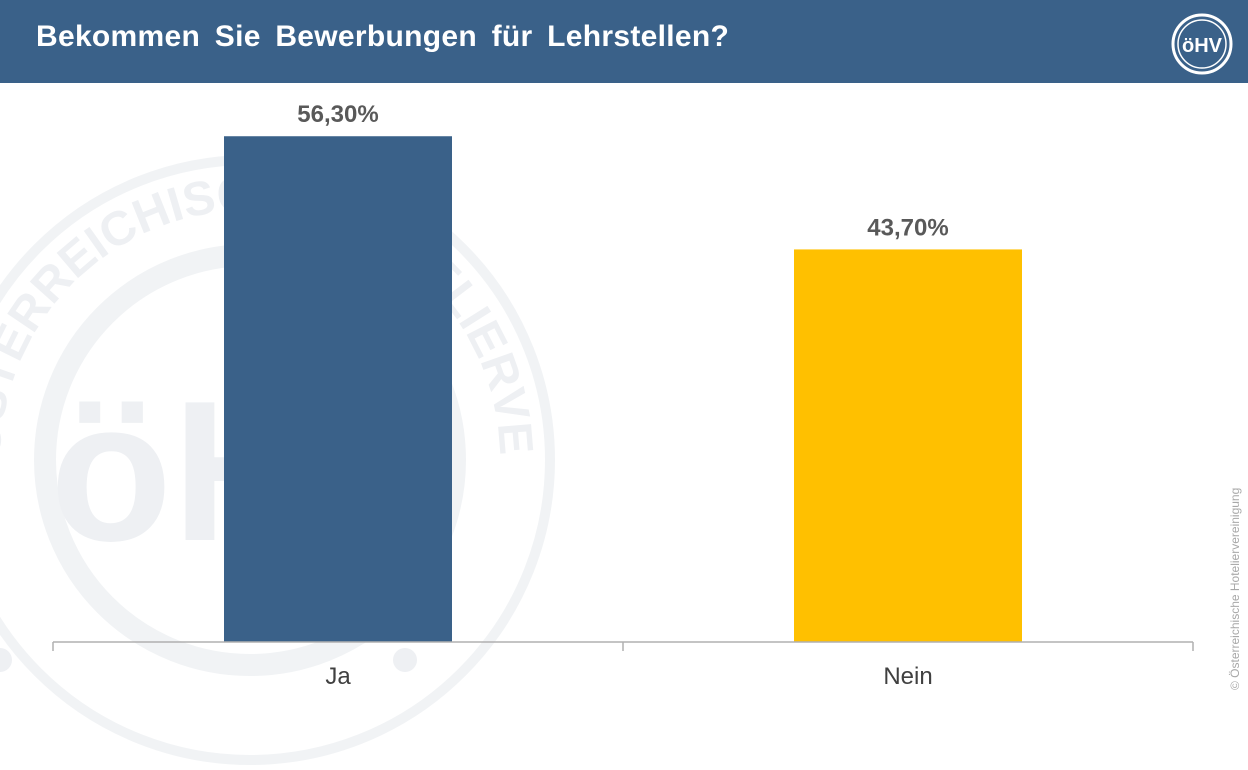 The width and height of the screenshot is (1248, 770). Describe the element at coordinates (337, 114) in the screenshot. I see `data-label-ja: 56,30%` at that location.